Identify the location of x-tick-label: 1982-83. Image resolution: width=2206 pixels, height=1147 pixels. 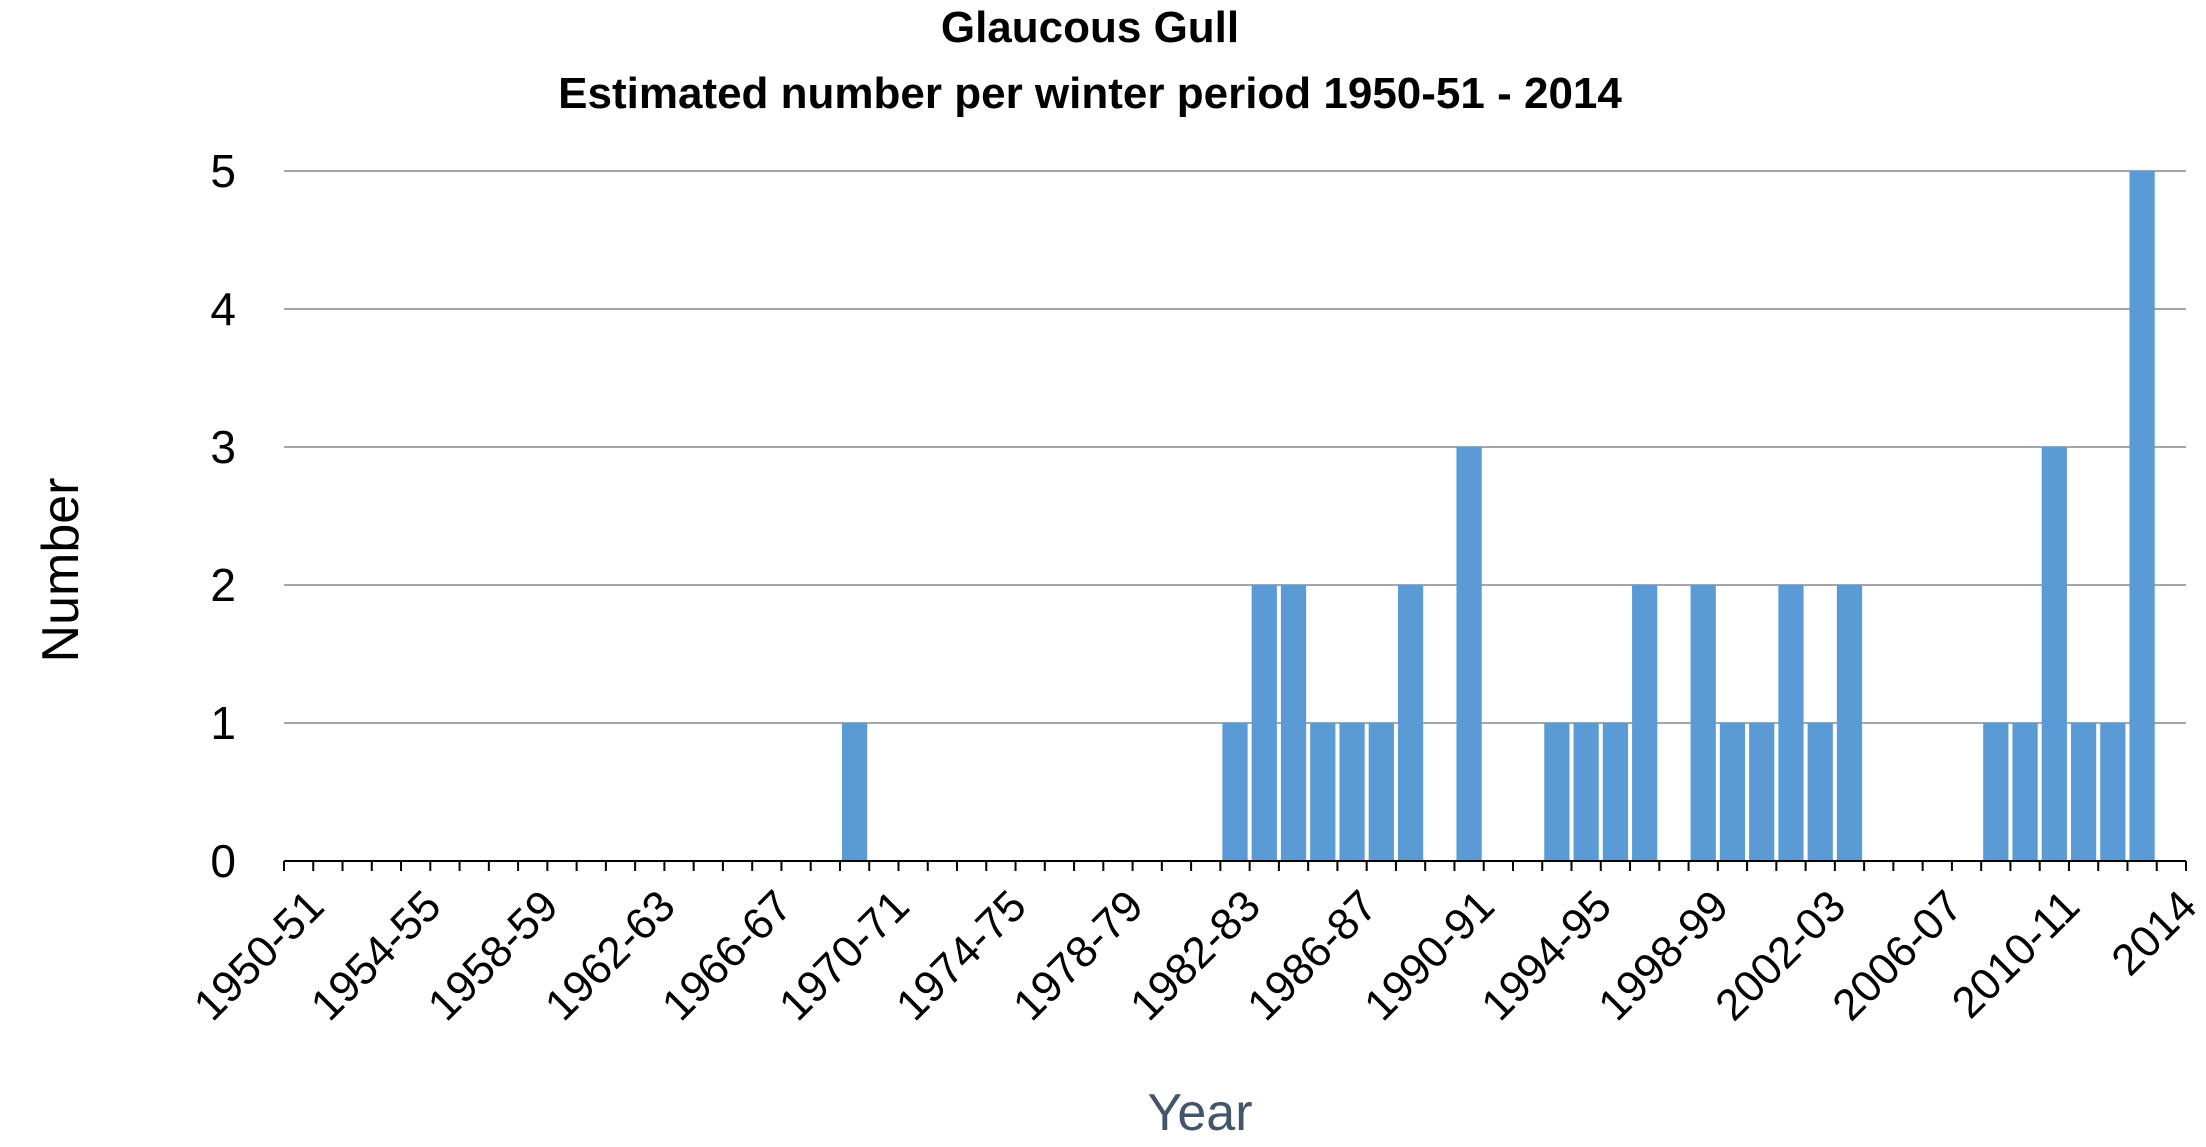
(1195, 955).